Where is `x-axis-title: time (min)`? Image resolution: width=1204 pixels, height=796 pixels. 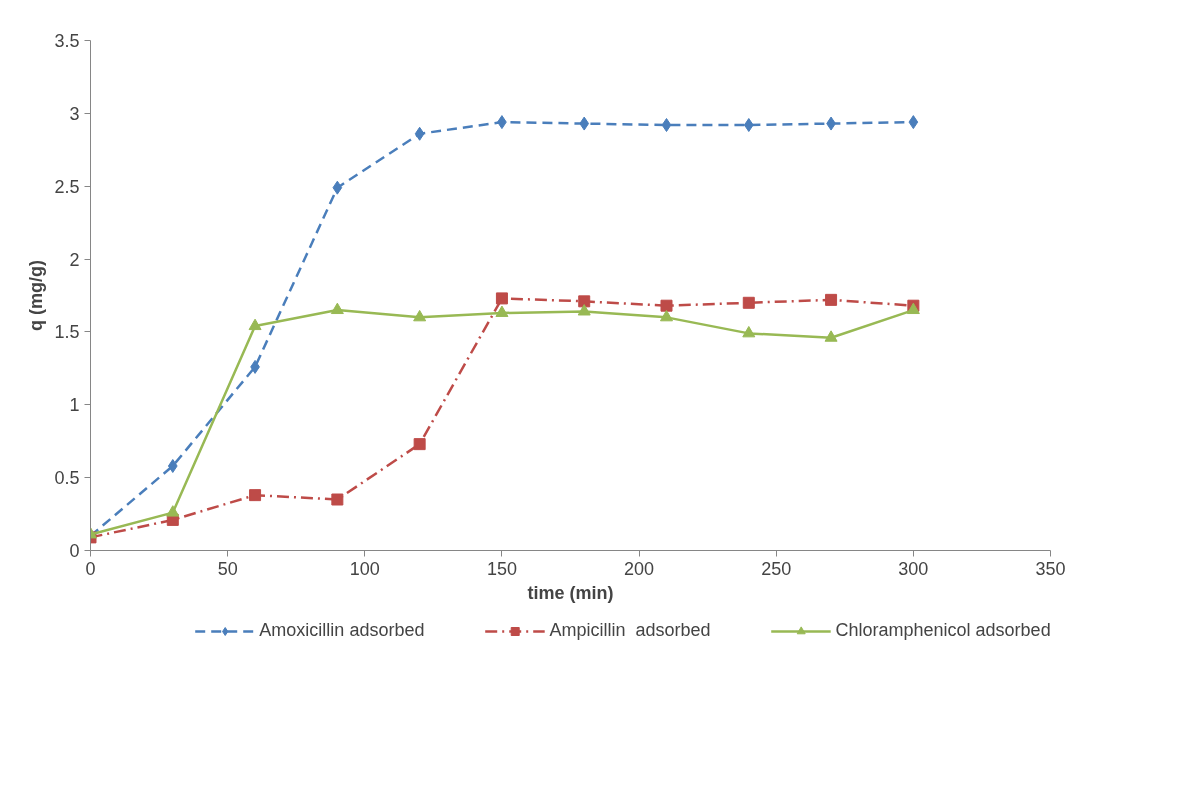 x-axis-title: time (min) is located at coordinates (570, 592).